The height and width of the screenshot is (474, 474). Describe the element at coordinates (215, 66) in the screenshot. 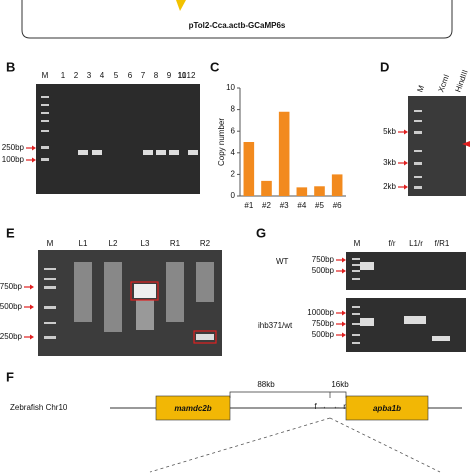

I see `panel-label: C` at that location.